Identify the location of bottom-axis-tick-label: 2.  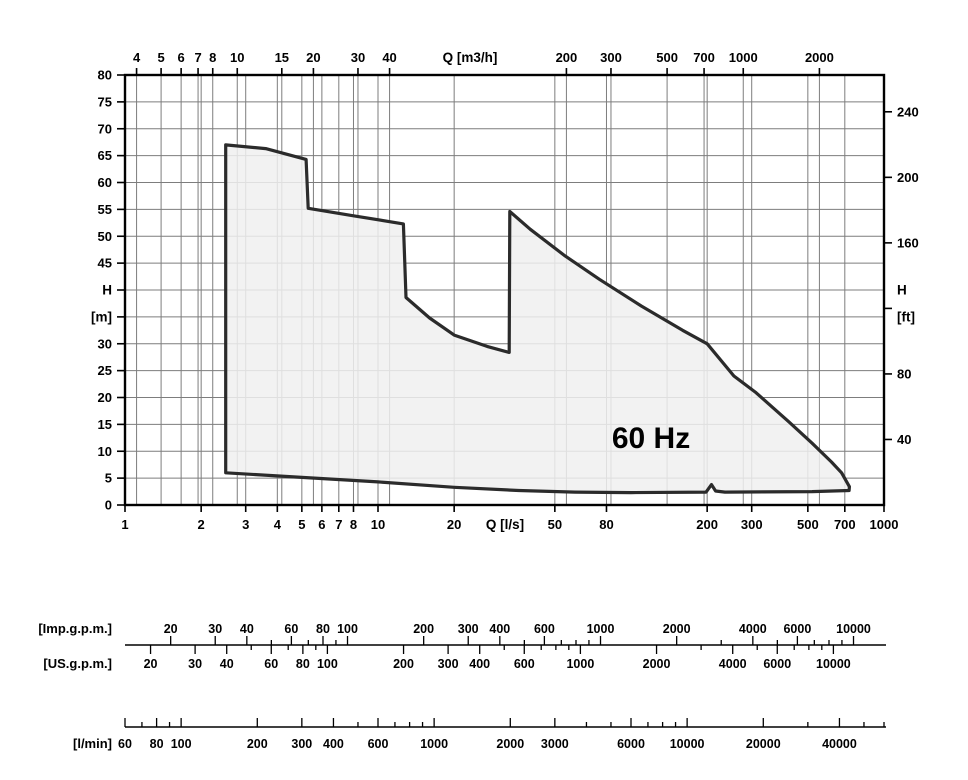
(201, 524).